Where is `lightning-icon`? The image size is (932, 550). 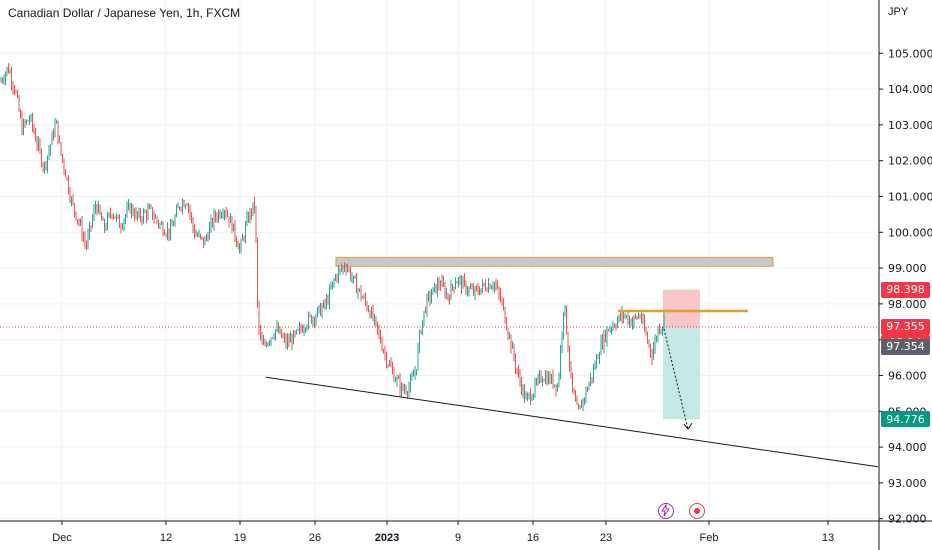 lightning-icon is located at coordinates (666, 511).